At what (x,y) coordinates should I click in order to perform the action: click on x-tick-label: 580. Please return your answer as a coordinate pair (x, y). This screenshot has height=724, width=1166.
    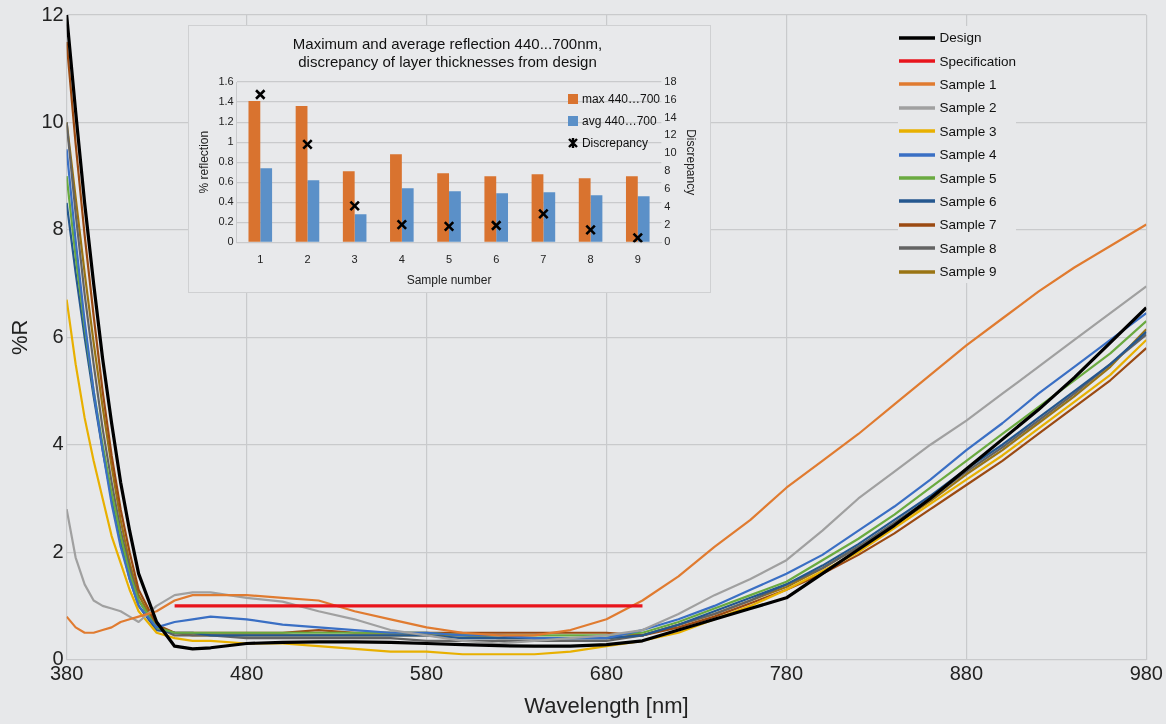
    Looking at the image, I should click on (426, 673).